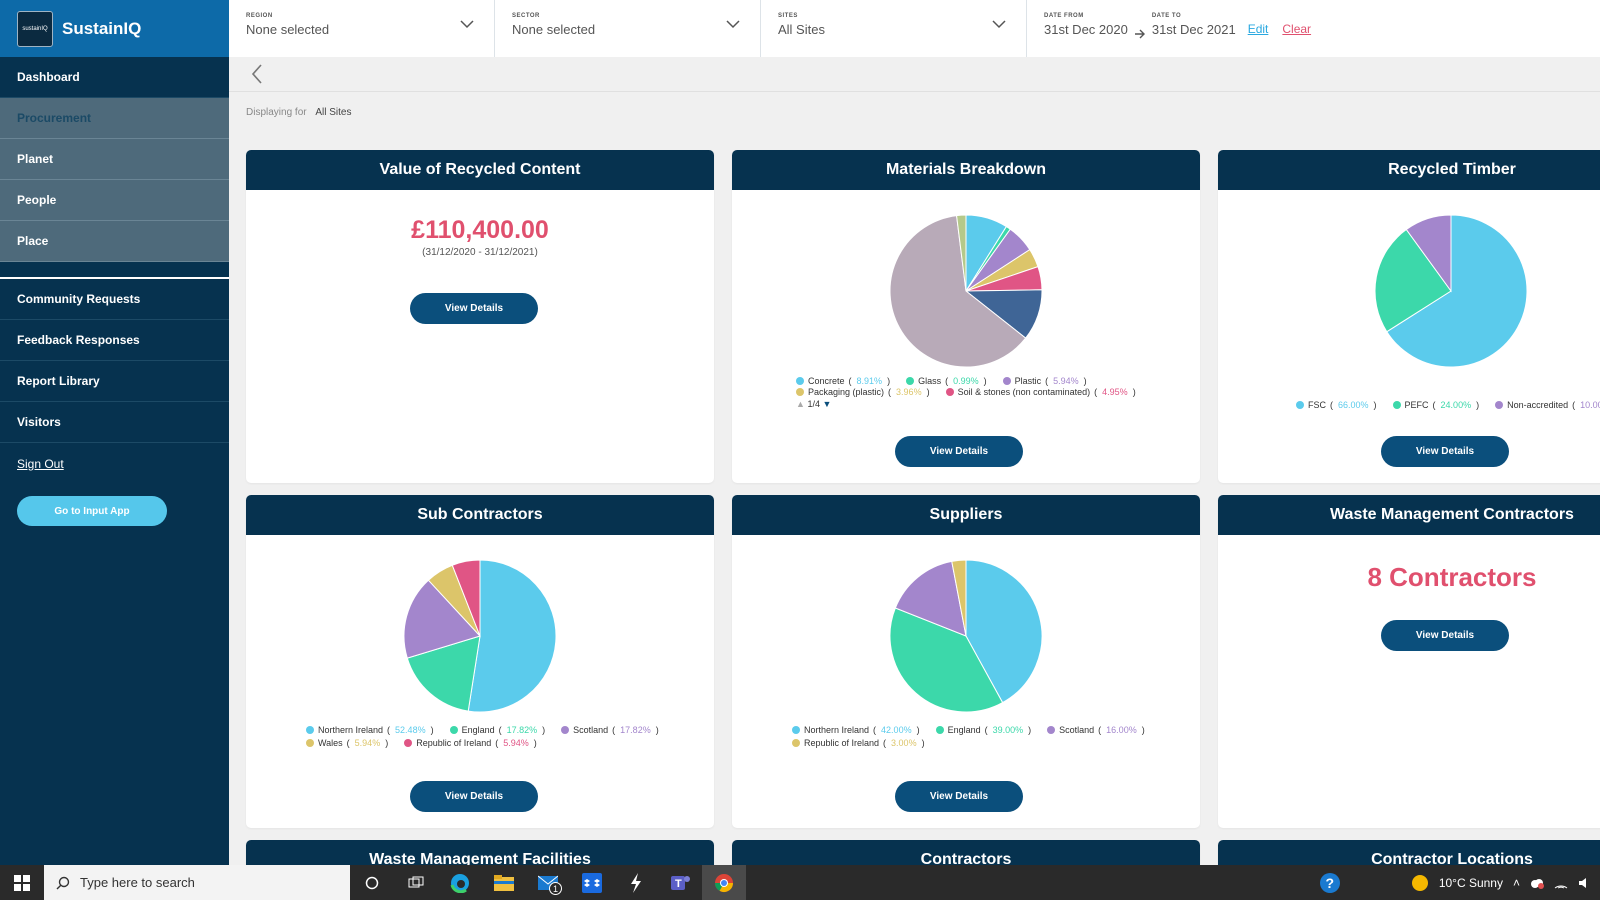  Describe the element at coordinates (894, 28) in the screenshot. I see `sites-filter: SITES All Sites` at that location.